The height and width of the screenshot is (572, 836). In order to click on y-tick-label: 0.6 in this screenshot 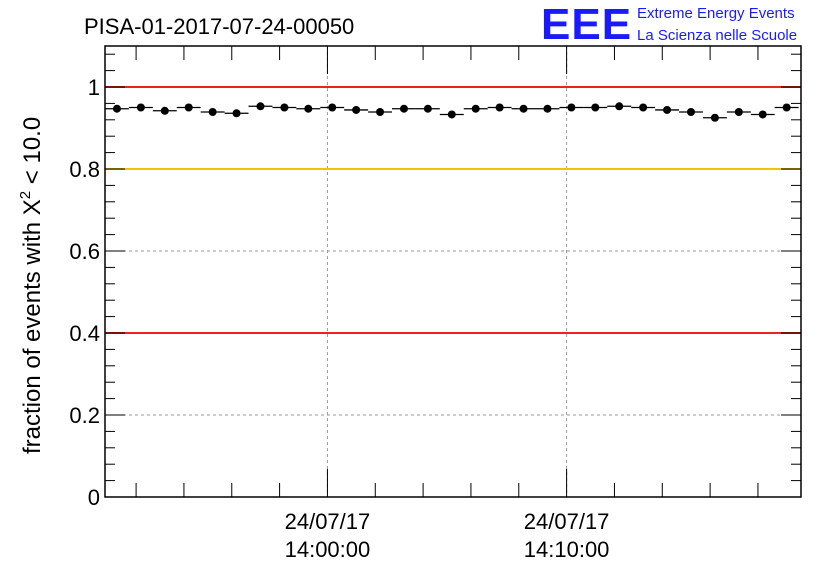, I will do `click(84, 251)`.